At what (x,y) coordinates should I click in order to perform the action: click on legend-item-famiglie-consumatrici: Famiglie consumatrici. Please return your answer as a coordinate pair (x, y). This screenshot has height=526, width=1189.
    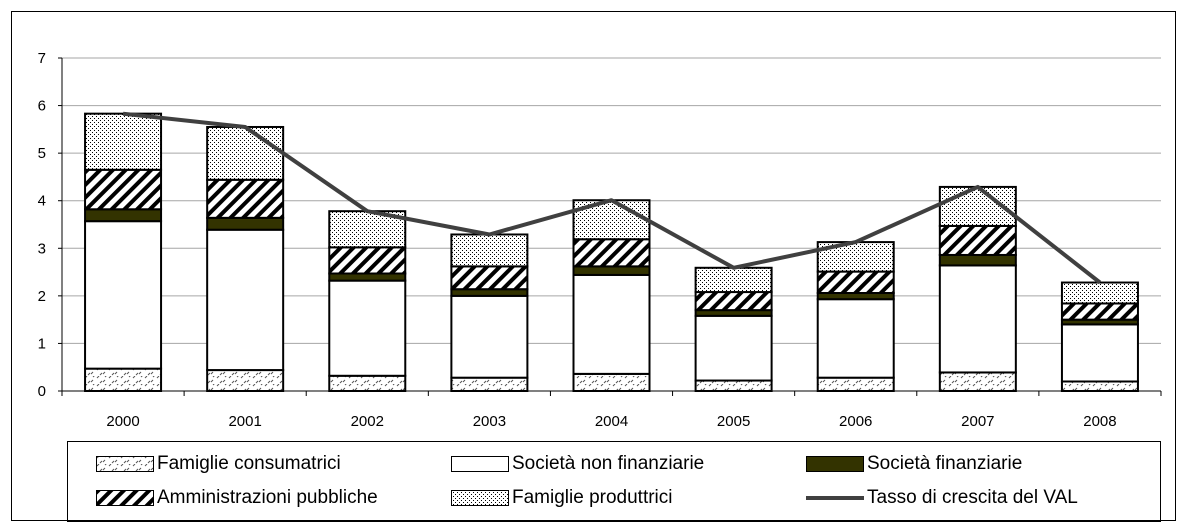
    Looking at the image, I should click on (218, 464).